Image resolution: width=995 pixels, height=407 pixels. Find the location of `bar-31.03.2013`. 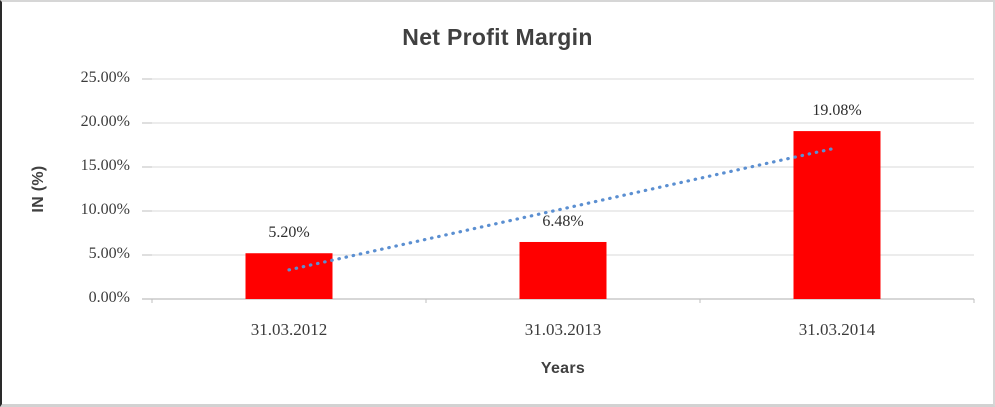

bar-31.03.2013 is located at coordinates (563, 270).